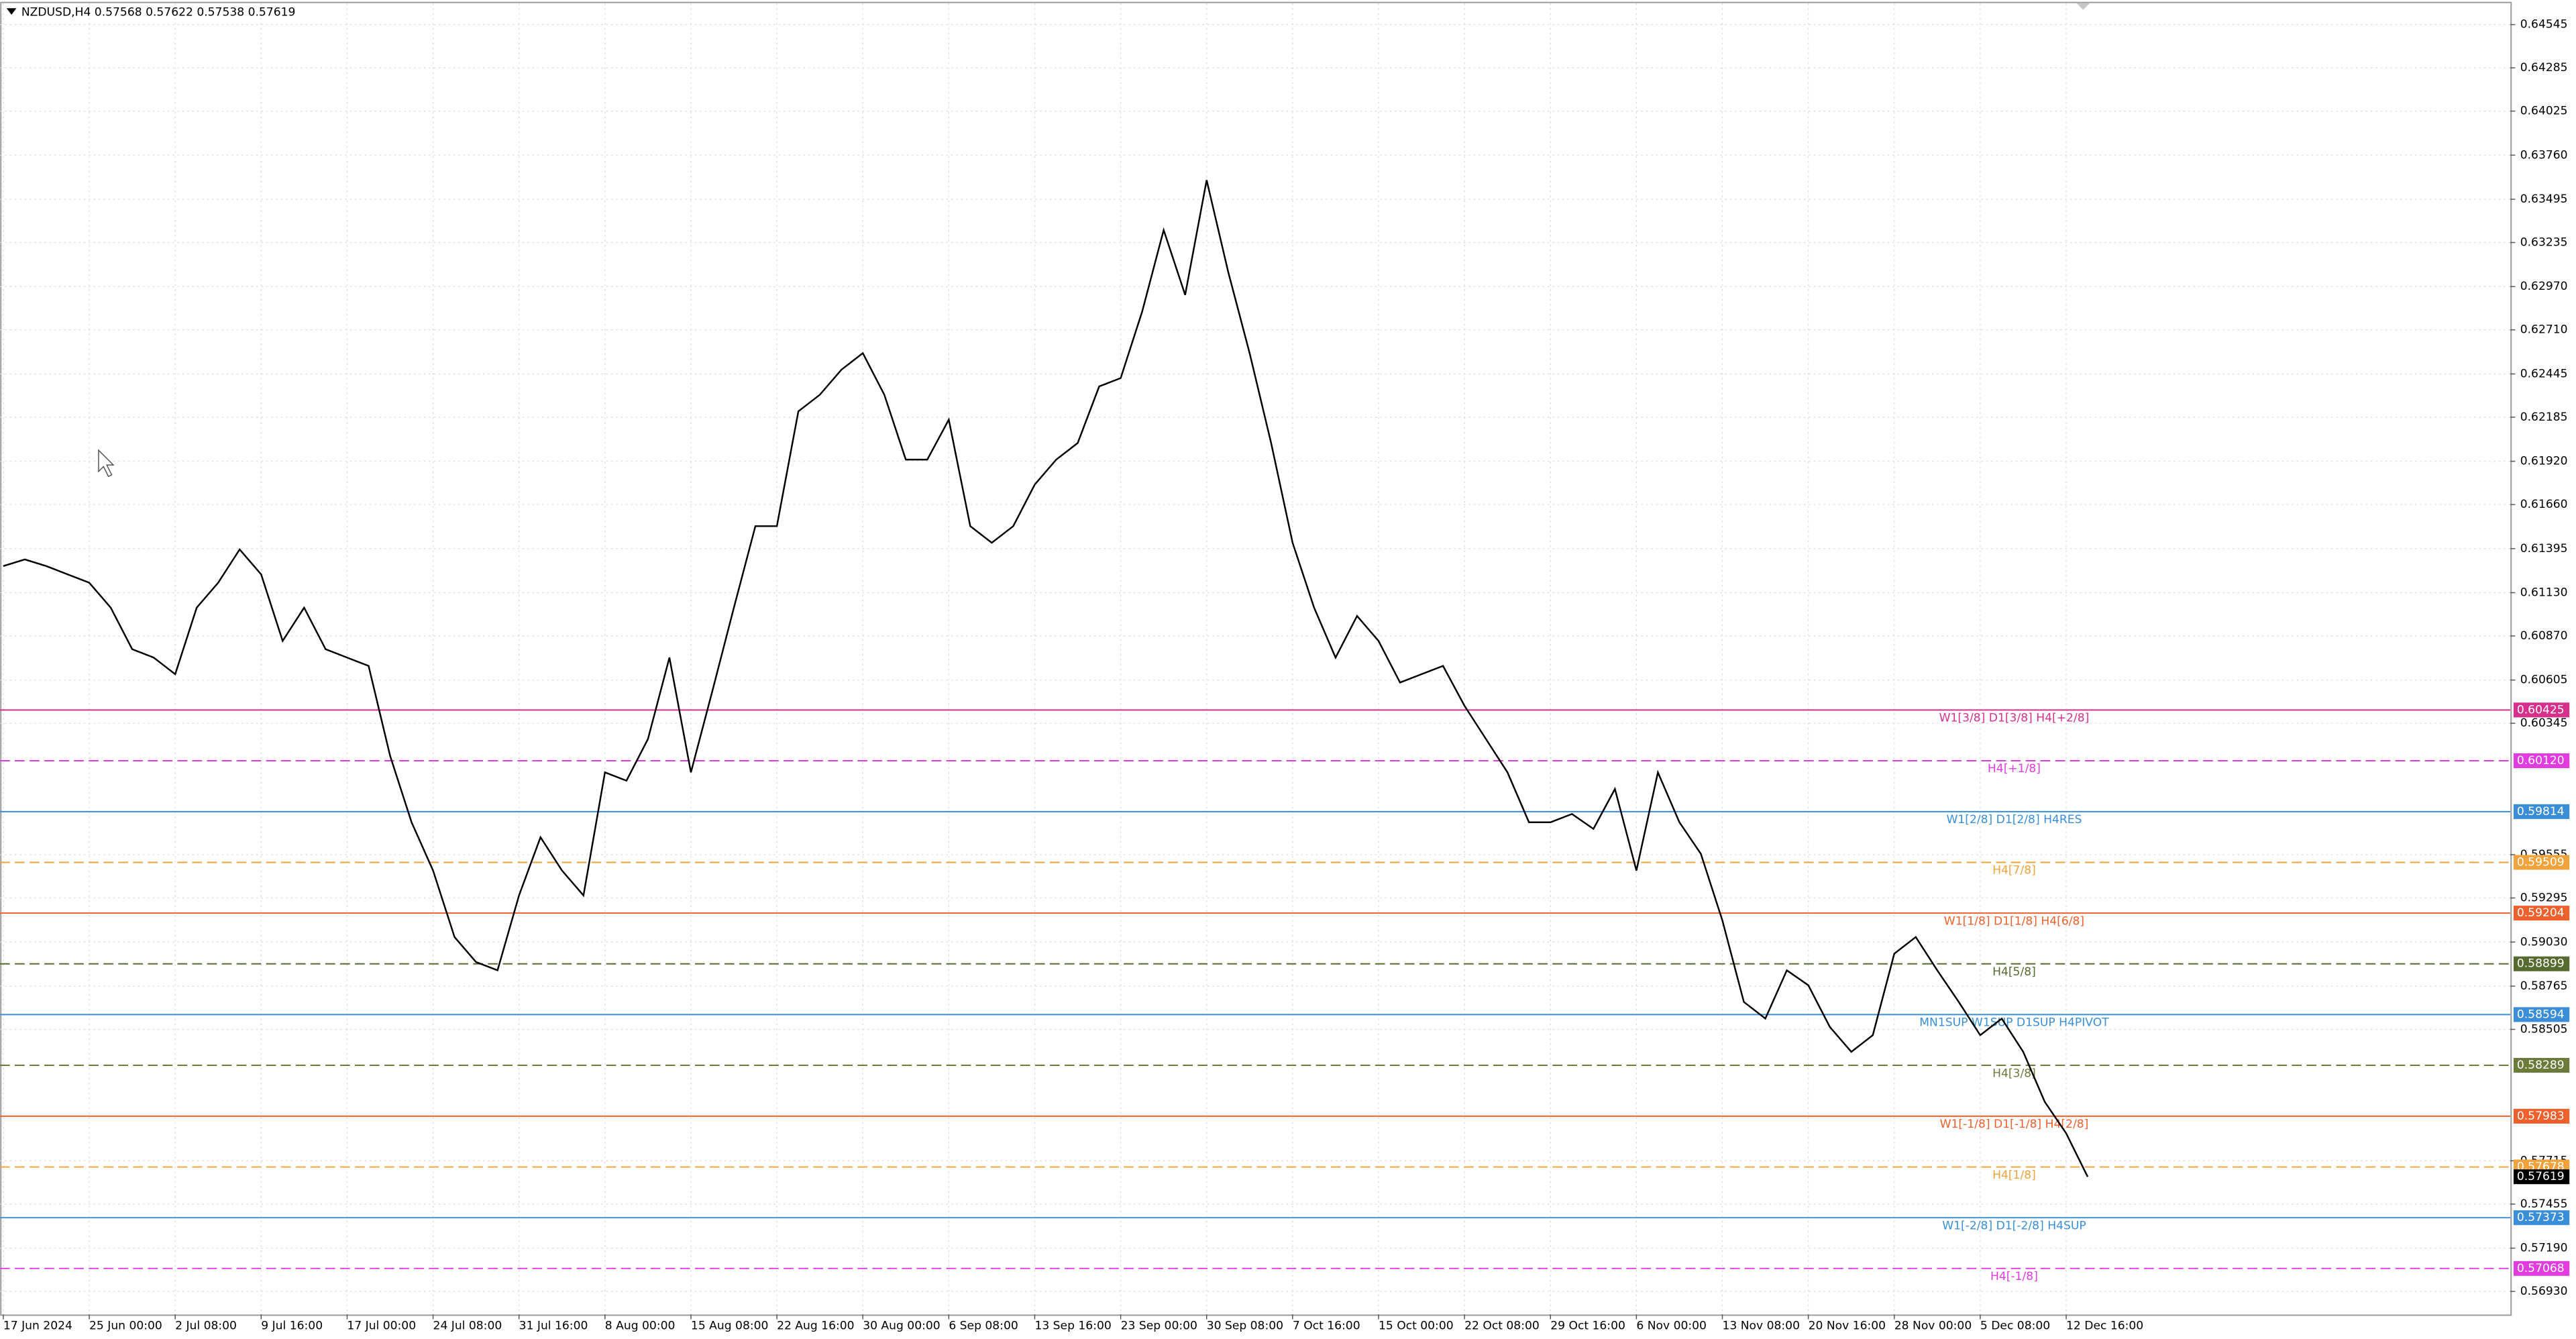  What do you see at coordinates (2014, 768) in the screenshot?
I see `level-label: H4[+1/8]` at bounding box center [2014, 768].